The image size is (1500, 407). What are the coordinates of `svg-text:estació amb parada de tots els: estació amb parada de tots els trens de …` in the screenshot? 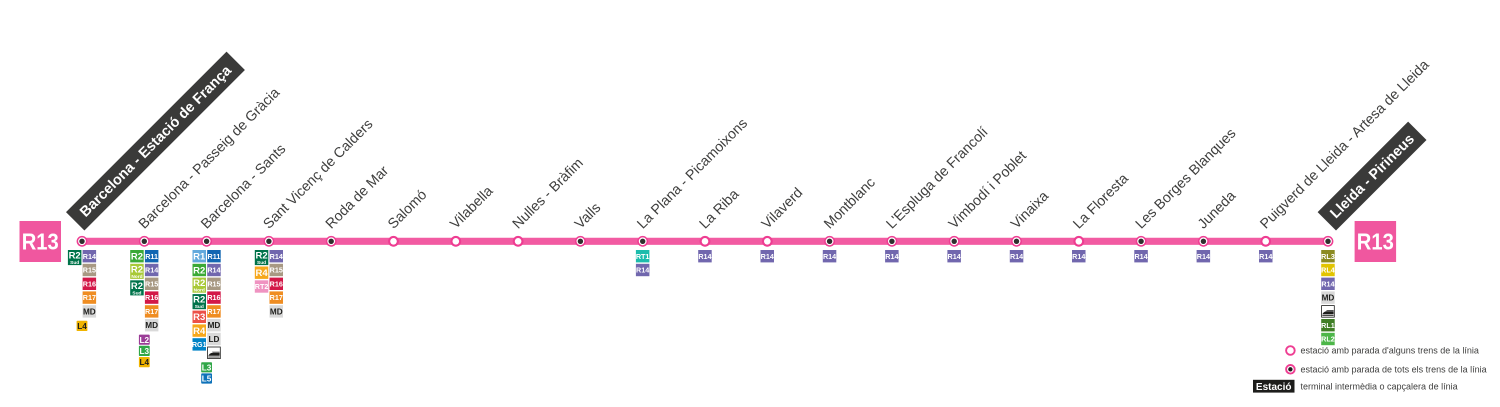 It's located at (1394, 370).